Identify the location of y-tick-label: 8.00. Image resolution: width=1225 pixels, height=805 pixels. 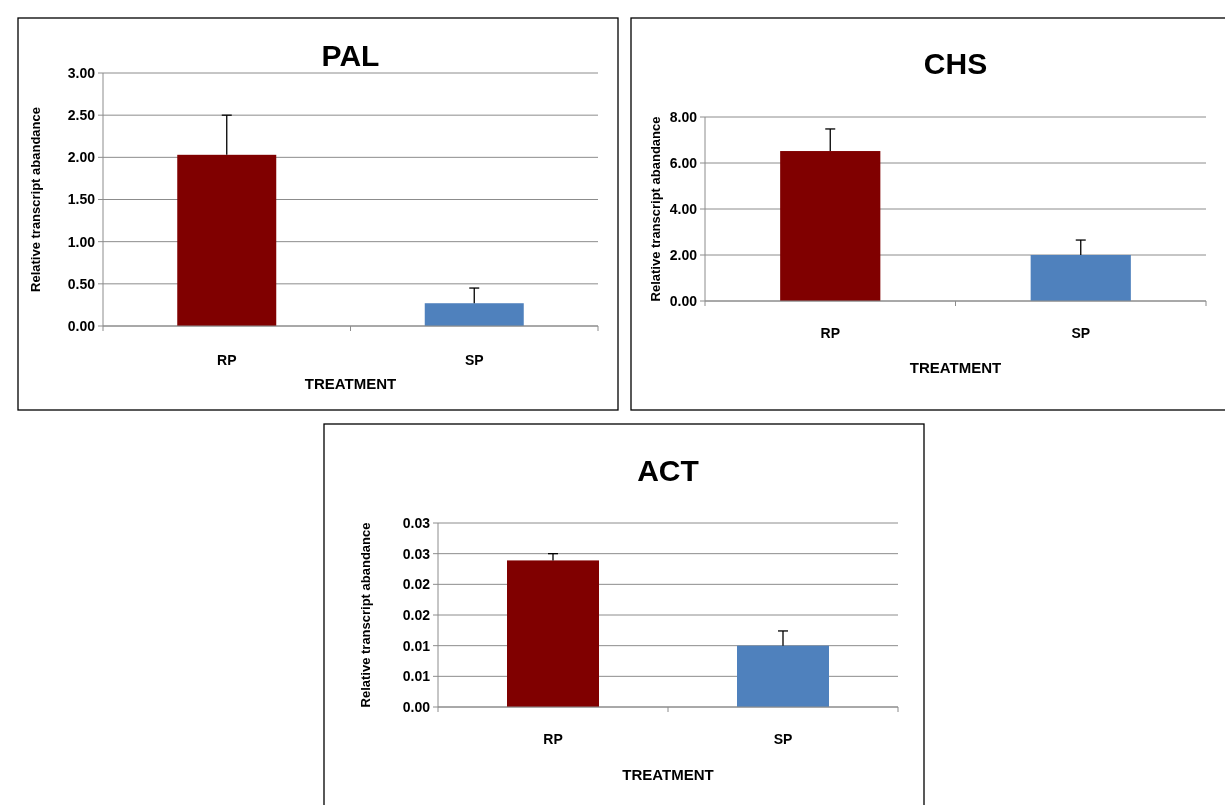
(683, 116).